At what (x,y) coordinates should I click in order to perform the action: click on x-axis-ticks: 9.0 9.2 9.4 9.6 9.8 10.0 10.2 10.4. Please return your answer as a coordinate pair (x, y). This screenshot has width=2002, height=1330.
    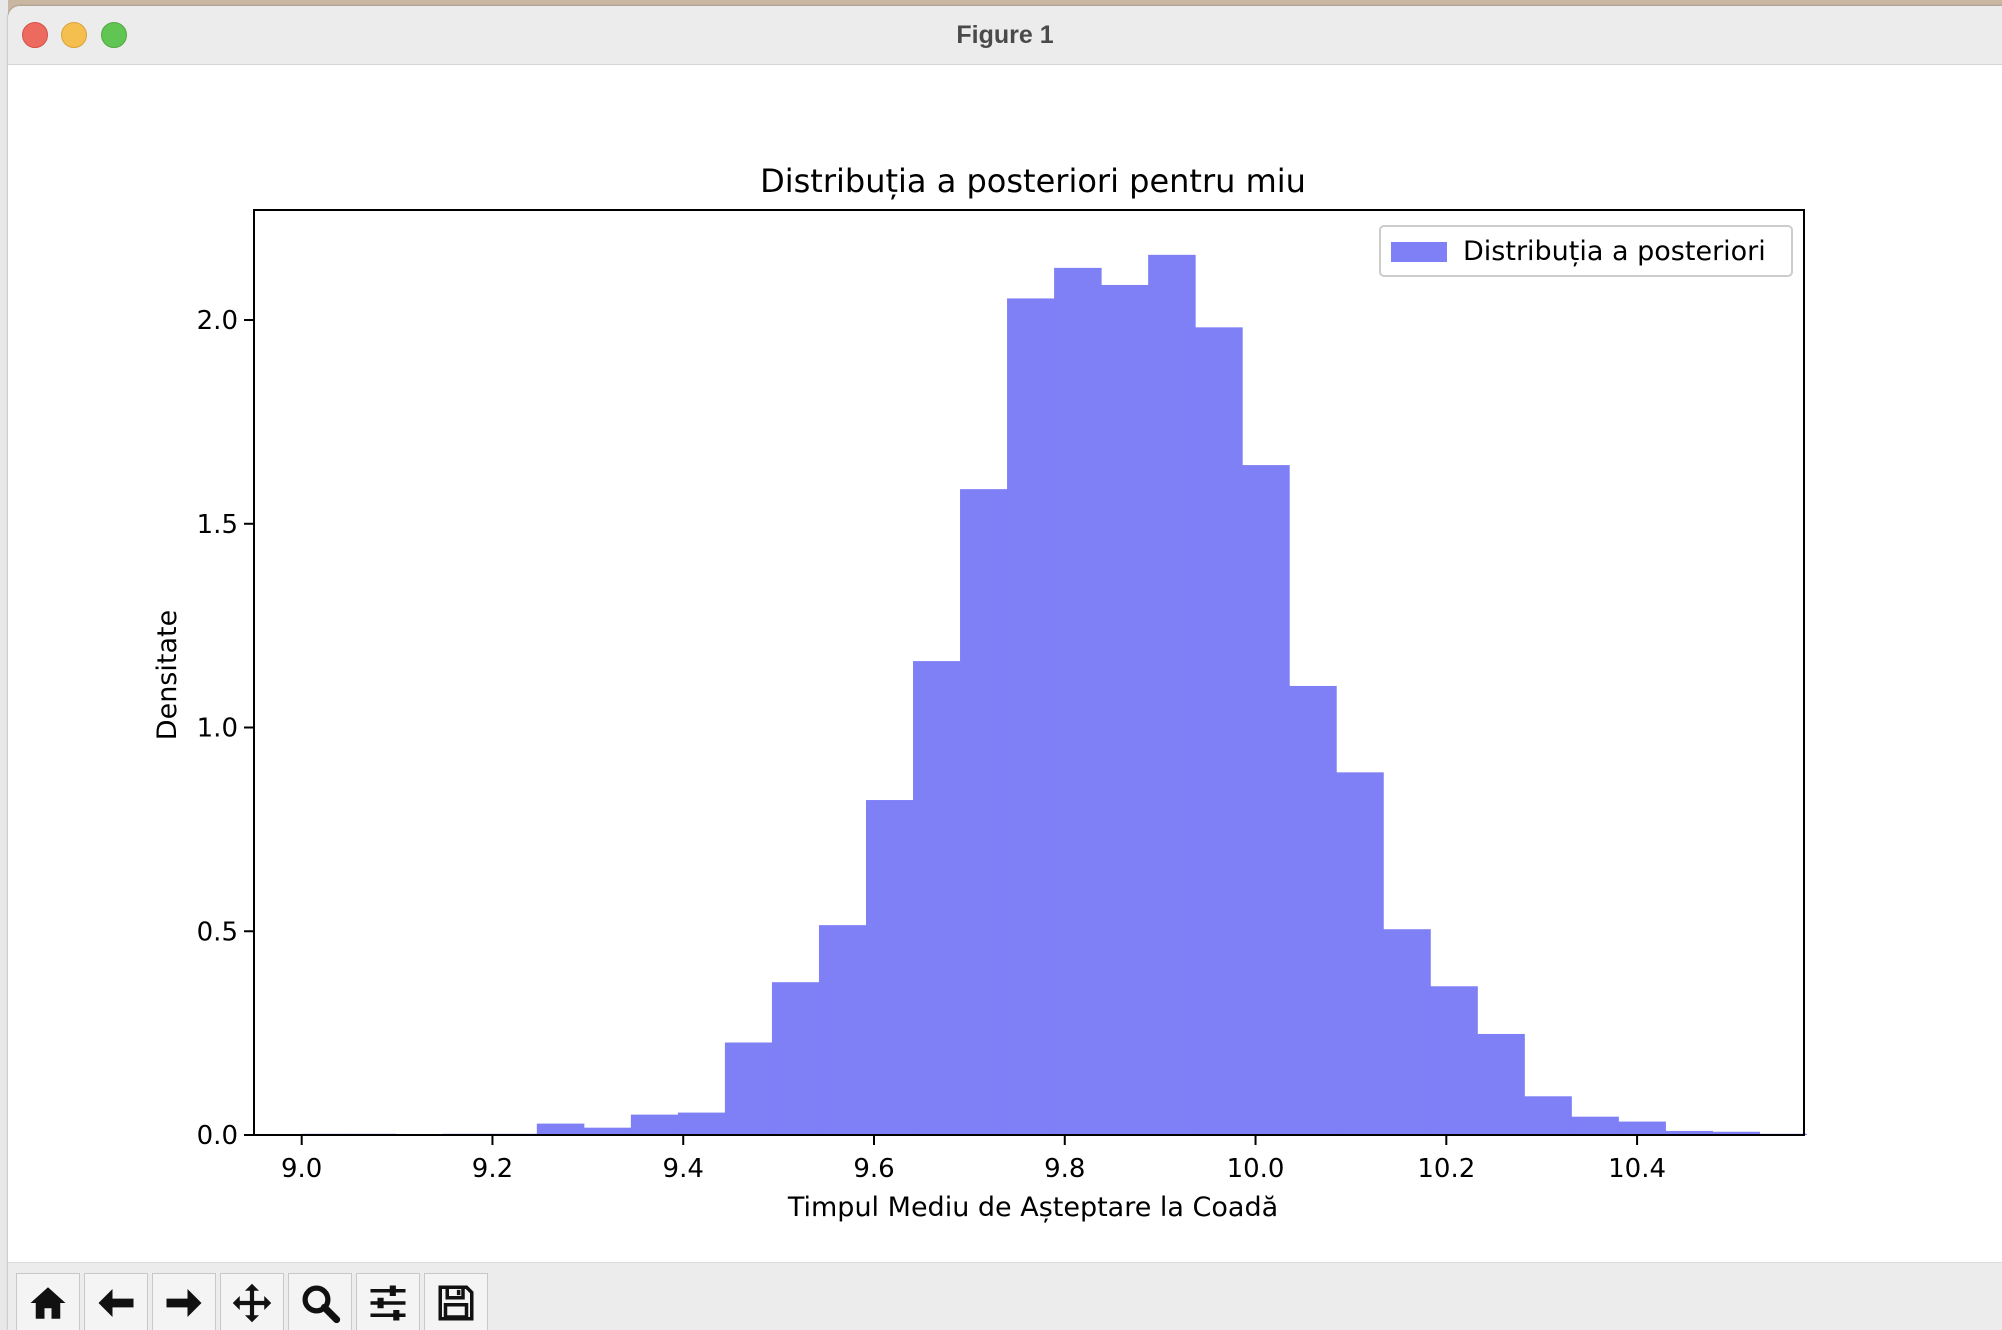
    Looking at the image, I should click on (973, 1159).